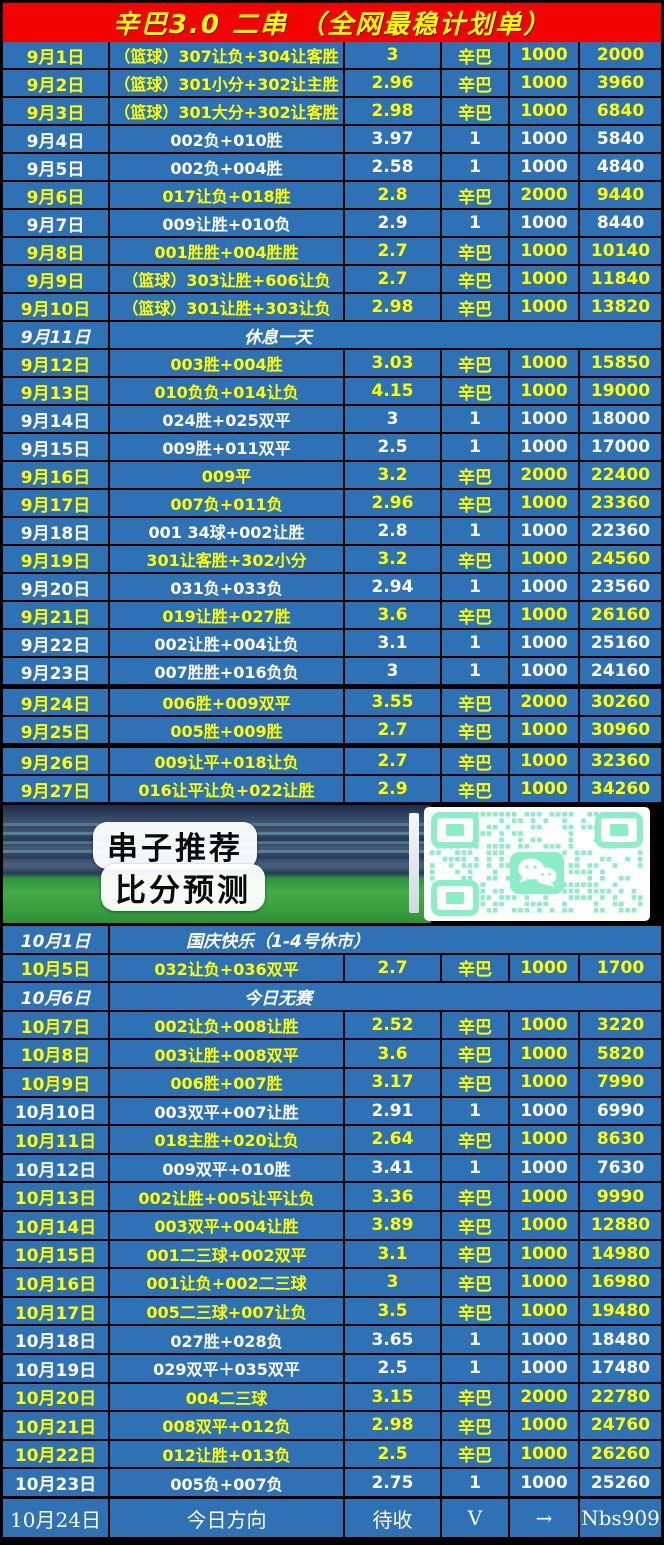  What do you see at coordinates (393, 391) in the screenshot?
I see `cell-odds: 4.15` at bounding box center [393, 391].